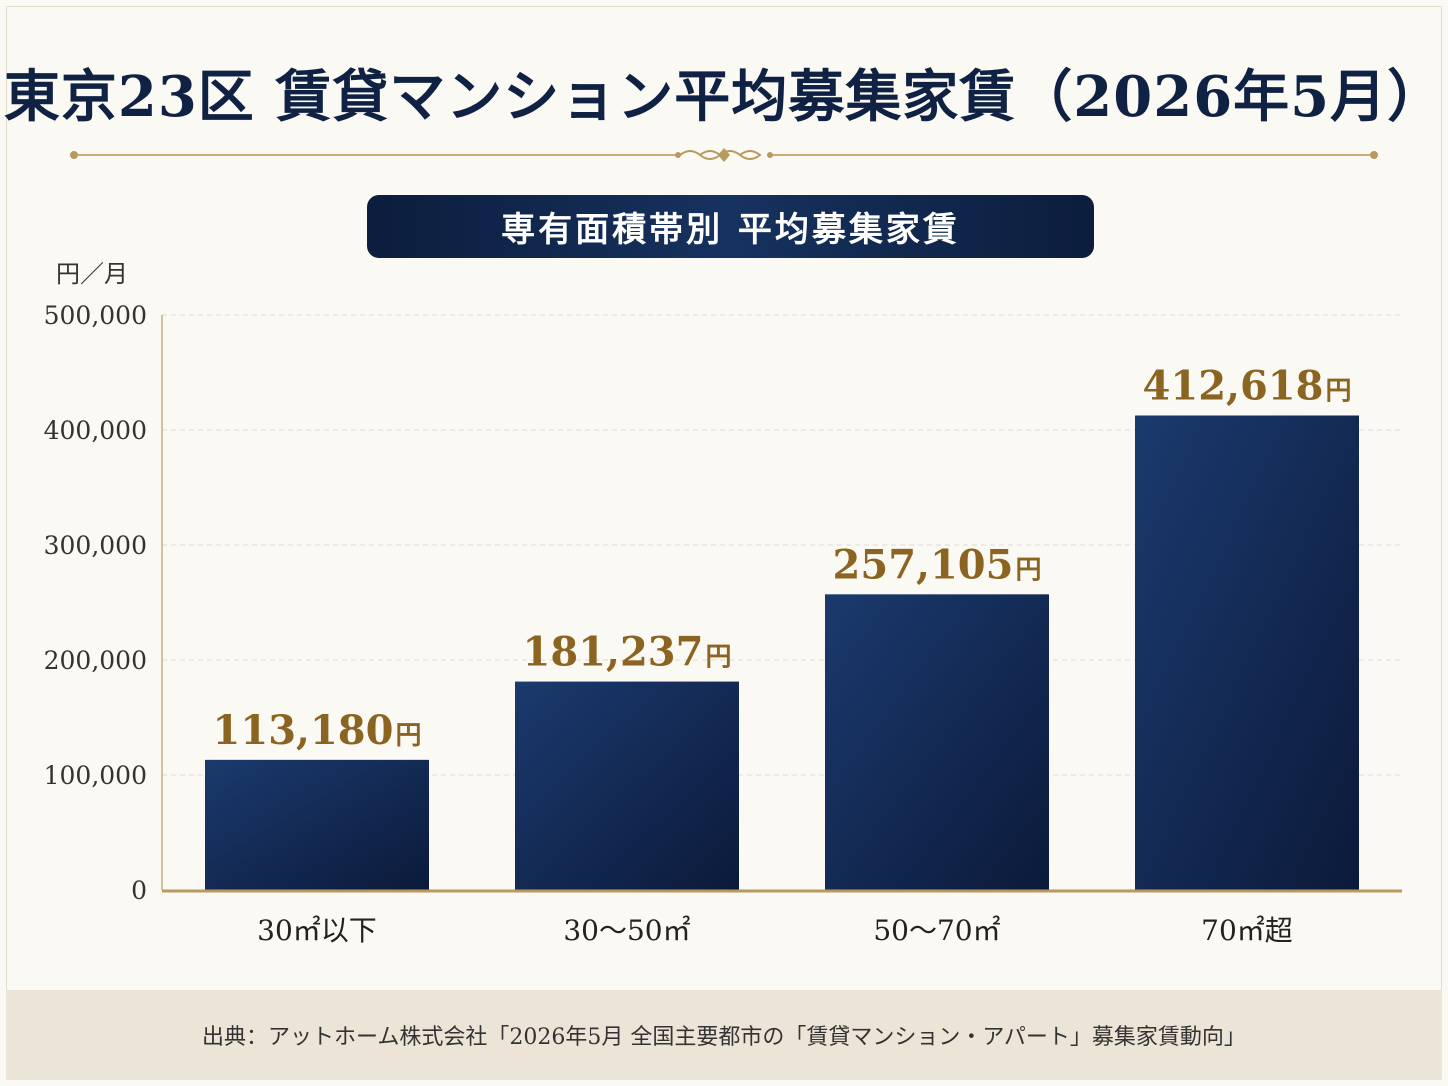 The image size is (1448, 1086). What do you see at coordinates (95, 660) in the screenshot?
I see `y-tick-label: 200,000` at bounding box center [95, 660].